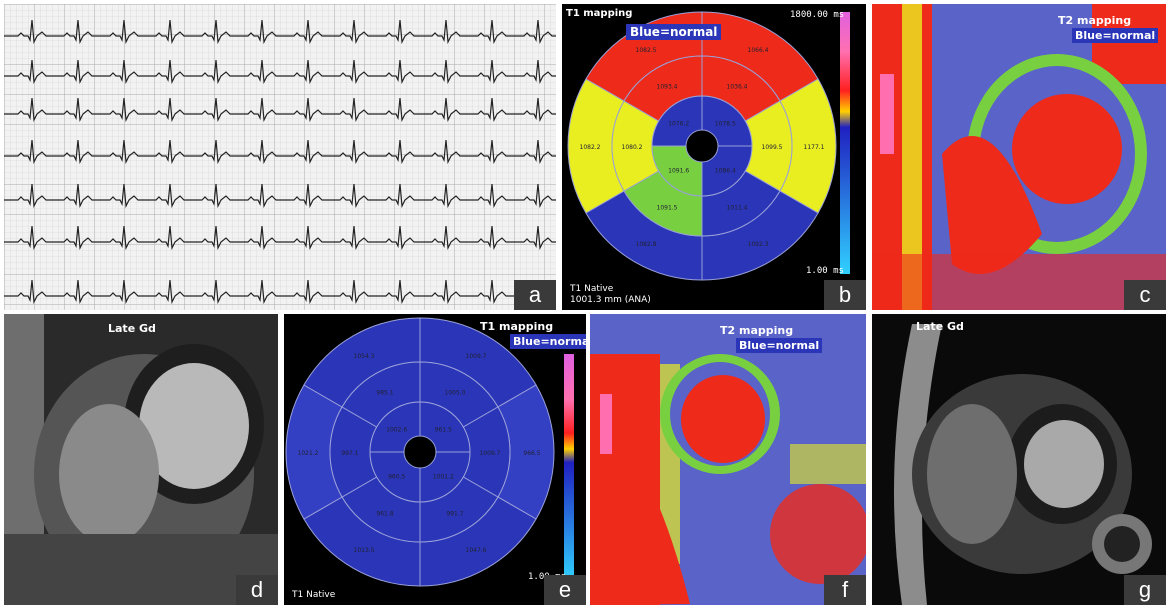 The image size is (1168, 605). I want to click on bullseye-segment-value: 961.8, so click(384, 514).